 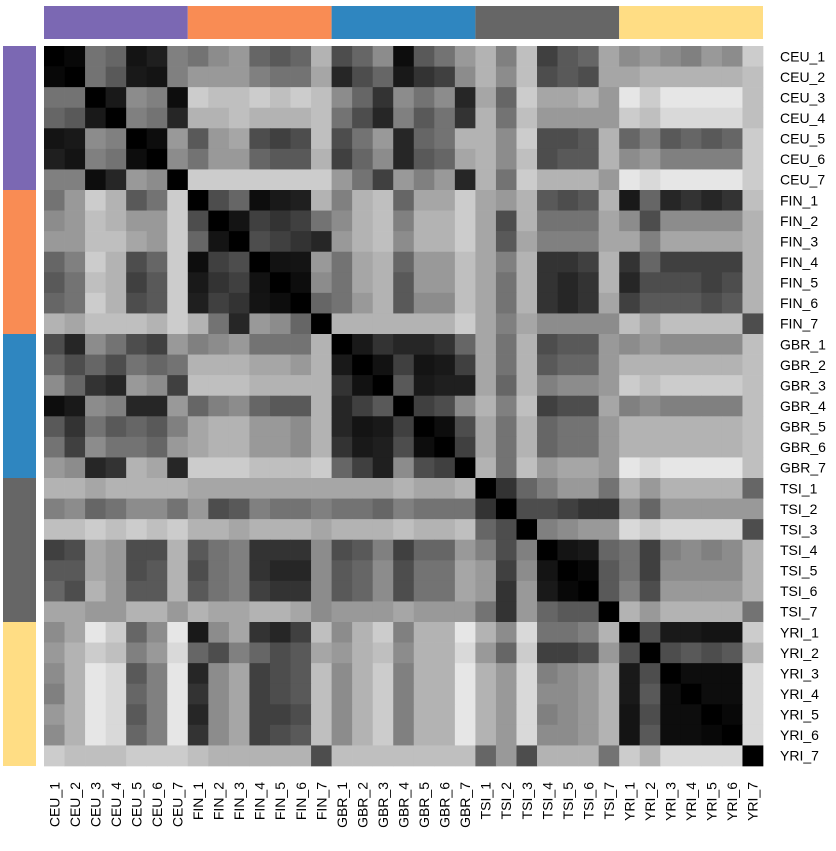 I want to click on row-group-color-bar, so click(x=19, y=406).